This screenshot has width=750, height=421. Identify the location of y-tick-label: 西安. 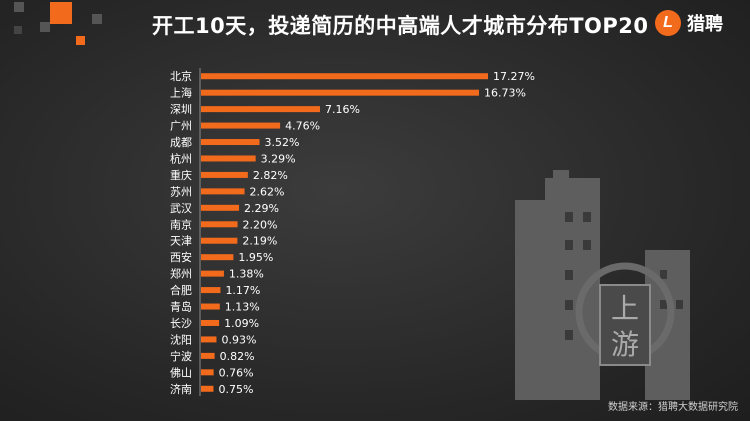
(181, 257).